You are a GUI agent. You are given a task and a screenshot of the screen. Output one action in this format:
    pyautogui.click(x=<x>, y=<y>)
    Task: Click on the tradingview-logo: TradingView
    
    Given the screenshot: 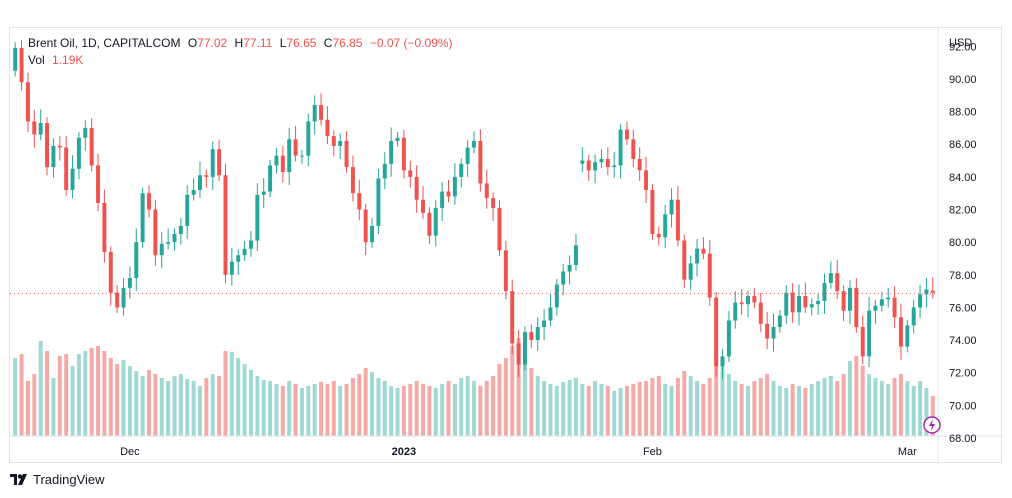 What is the action you would take?
    pyautogui.click(x=57, y=479)
    